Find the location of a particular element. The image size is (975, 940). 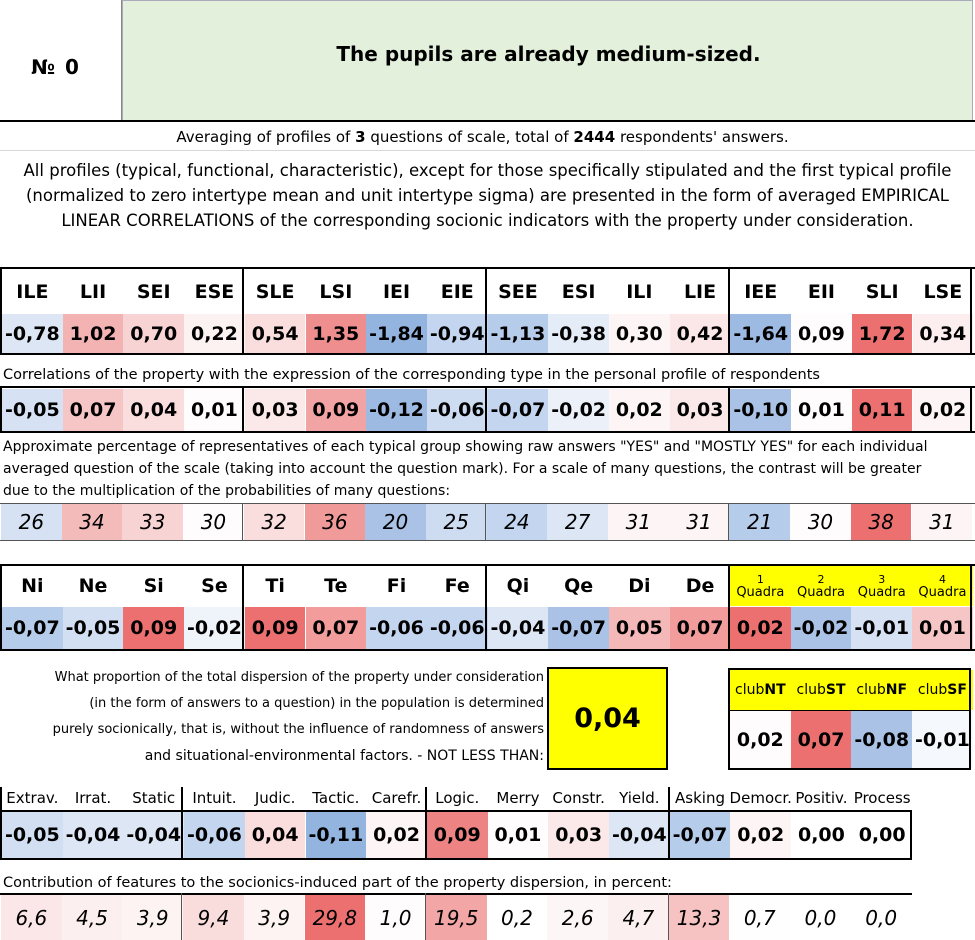

quadra-number: 3 is located at coordinates (882, 579).